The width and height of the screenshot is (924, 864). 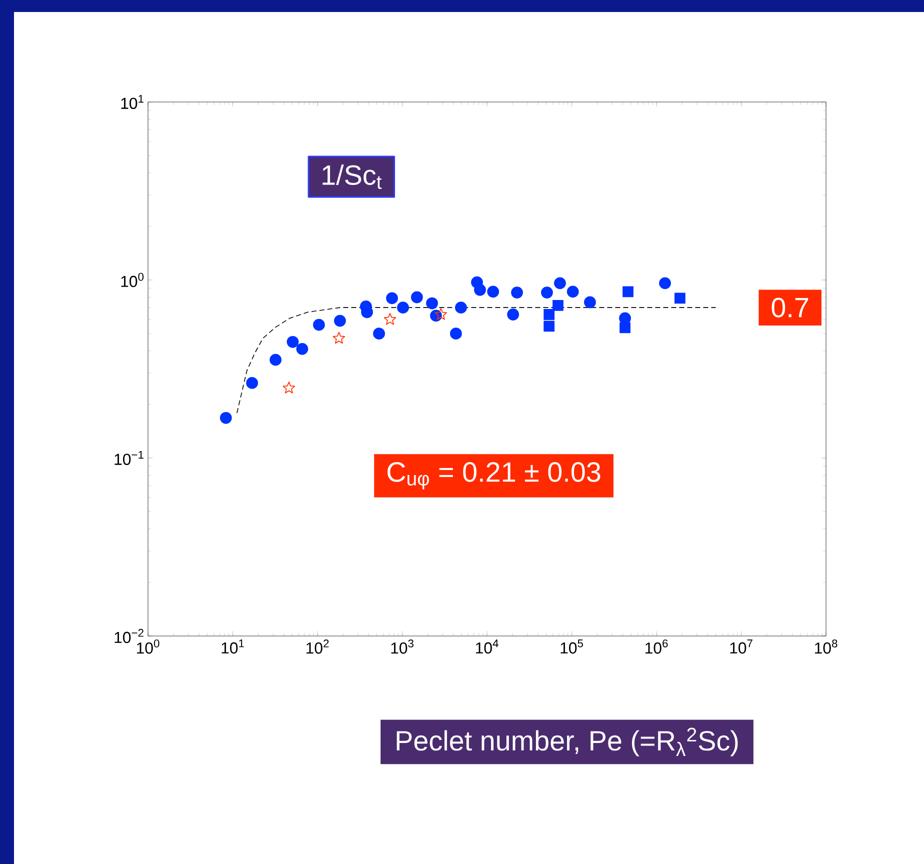 What do you see at coordinates (352, 176) in the screenshot?
I see `y-axis-title: 1/Sc$_{t}$` at bounding box center [352, 176].